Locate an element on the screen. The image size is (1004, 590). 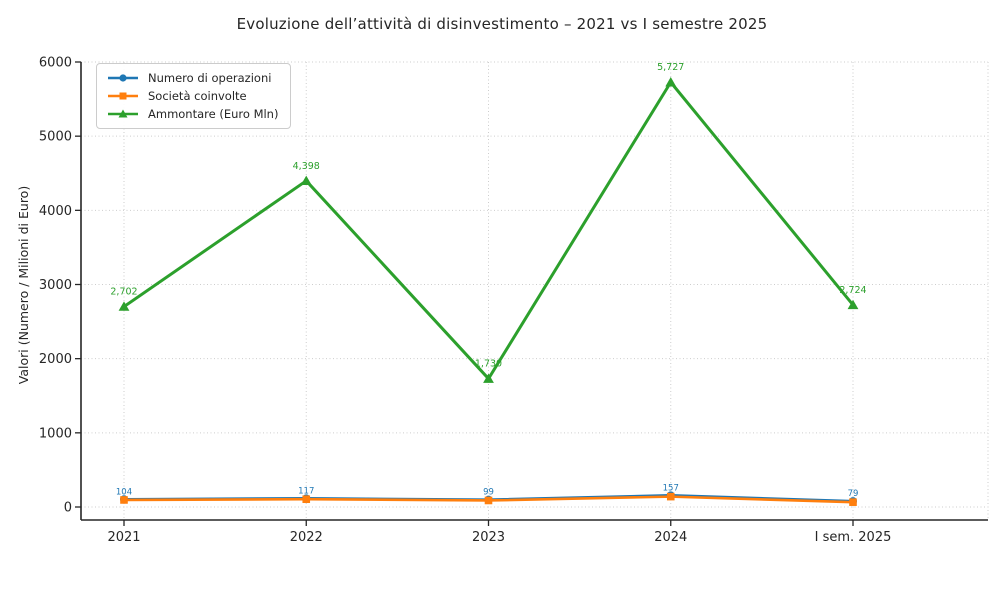
legend-item: Ammontare (Euro Mln) is located at coordinates (192, 114).